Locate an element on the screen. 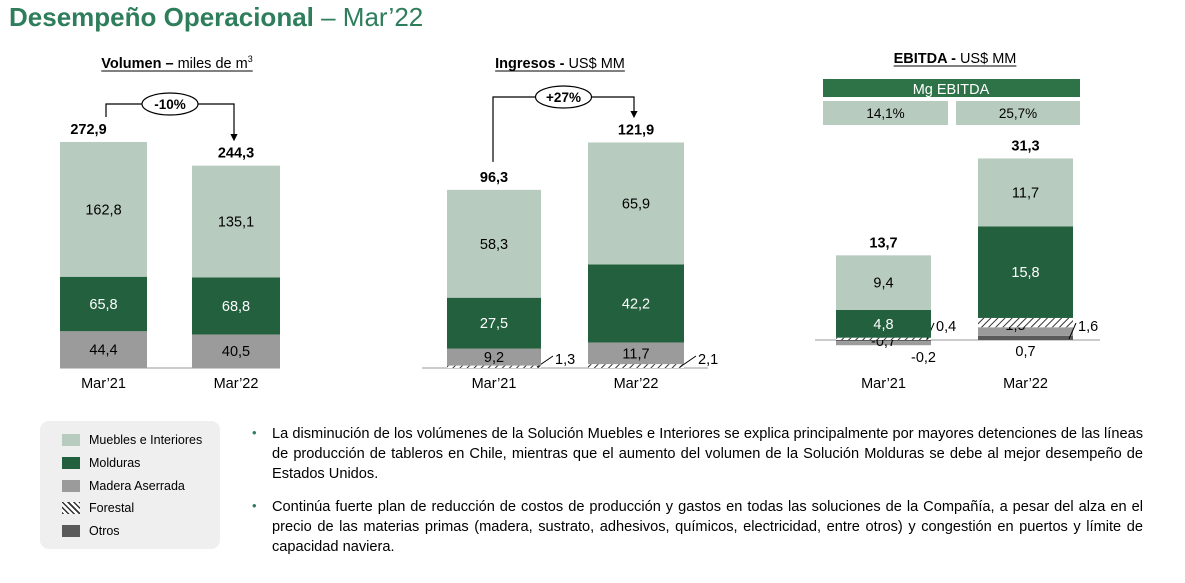 The height and width of the screenshot is (583, 1185). bar-value-label: 135,1 is located at coordinates (236, 223).